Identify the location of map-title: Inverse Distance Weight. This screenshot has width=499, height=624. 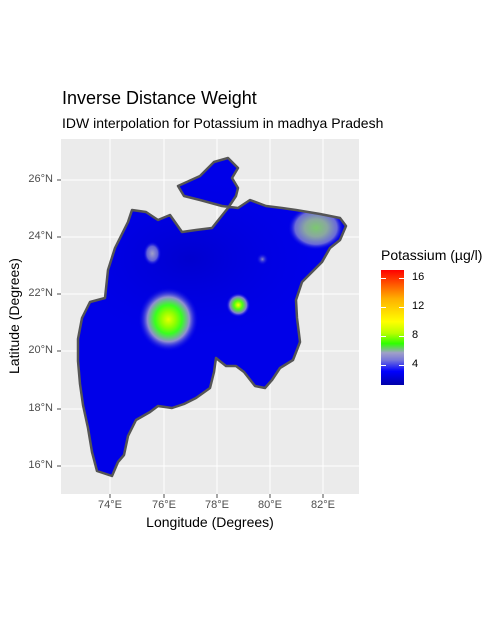
(159, 98).